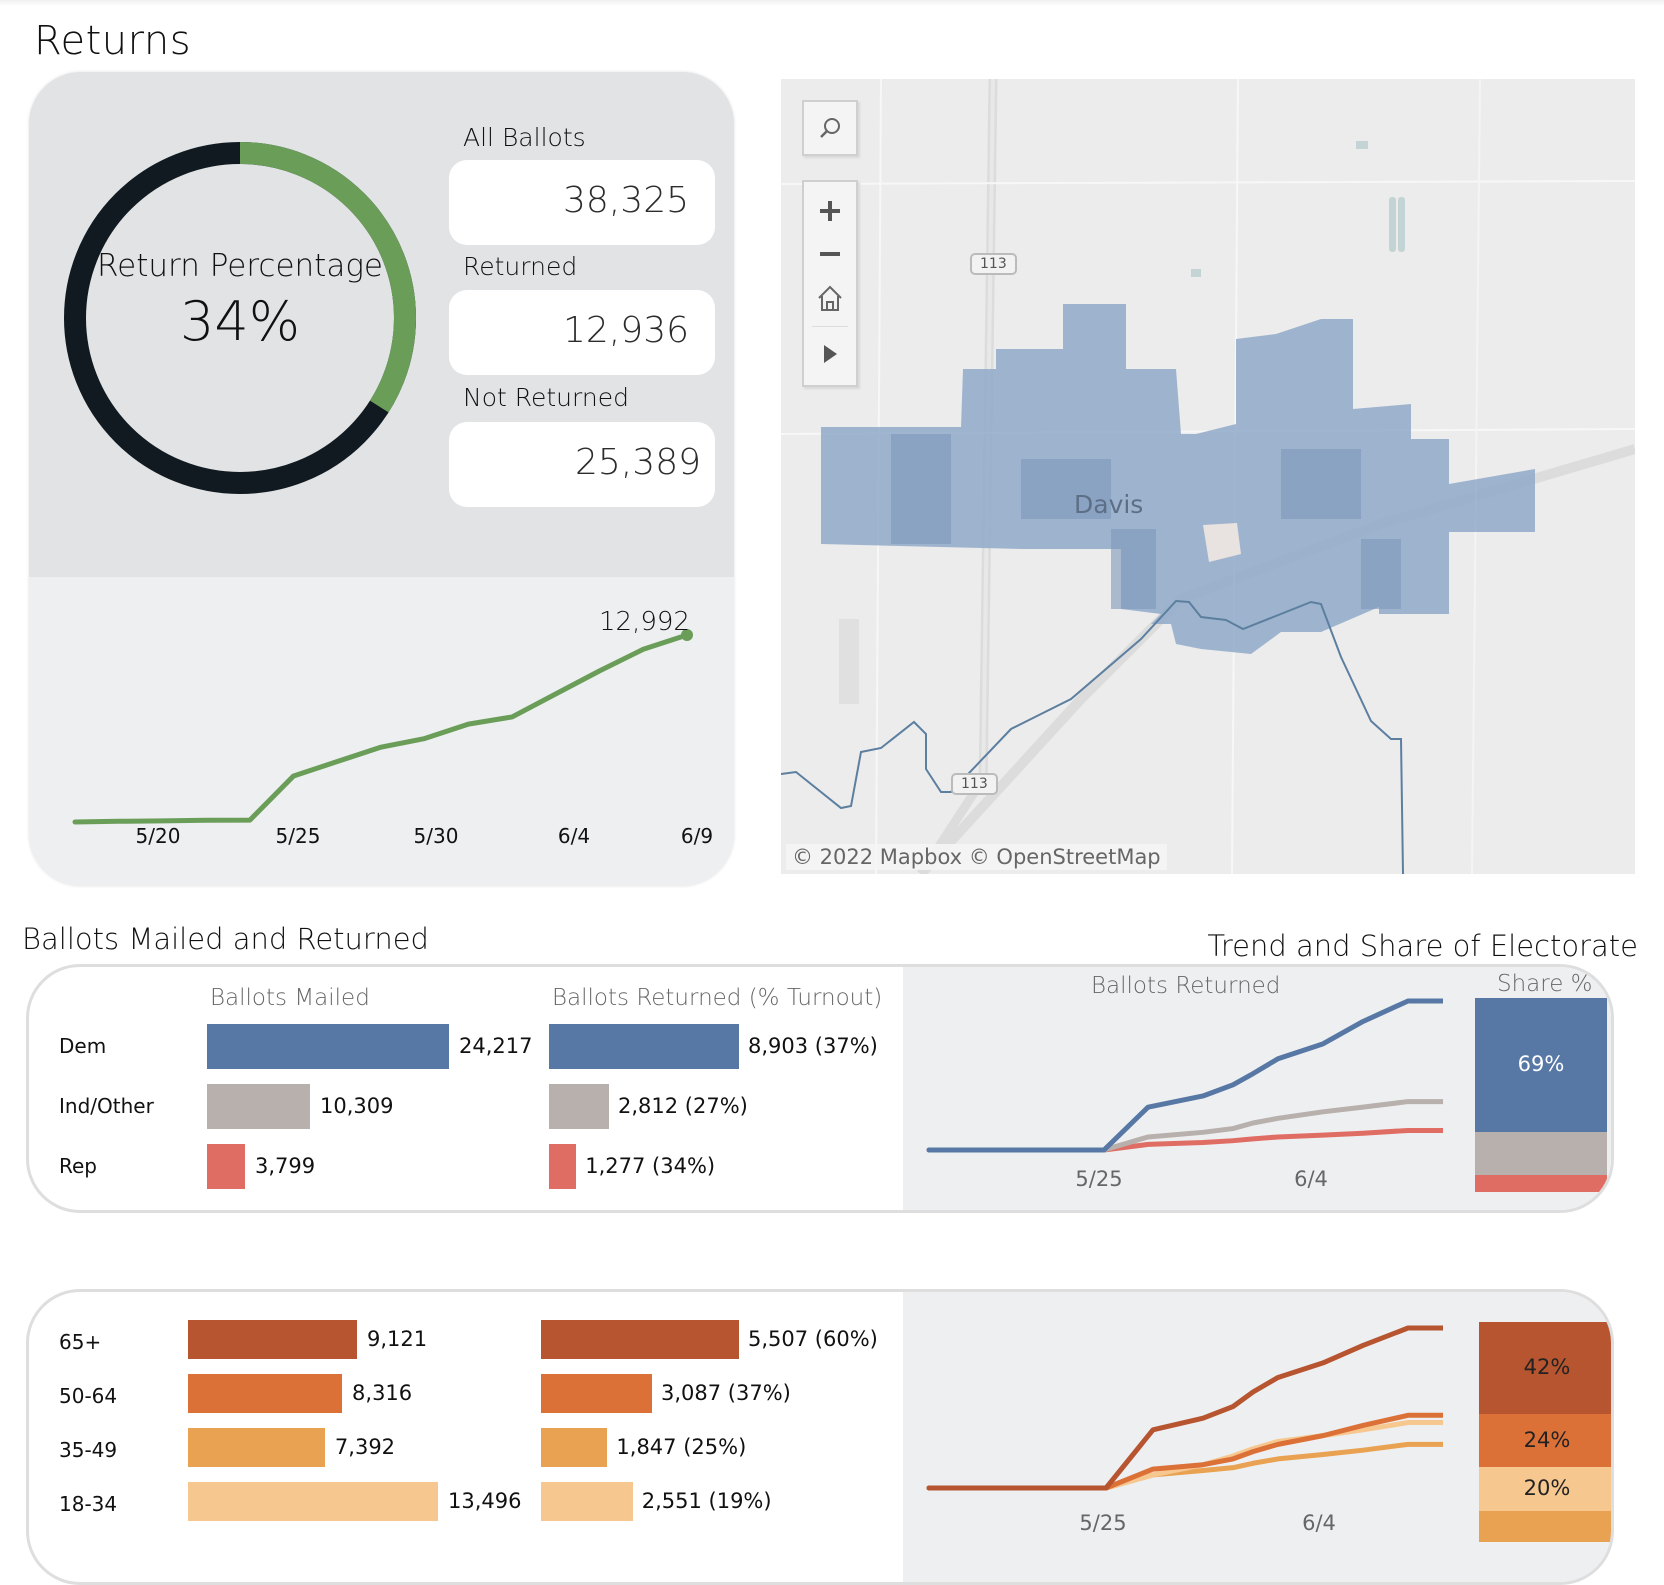 This screenshot has height=1585, width=1664. I want to click on cumulative-x-tick: 5/30, so click(436, 836).